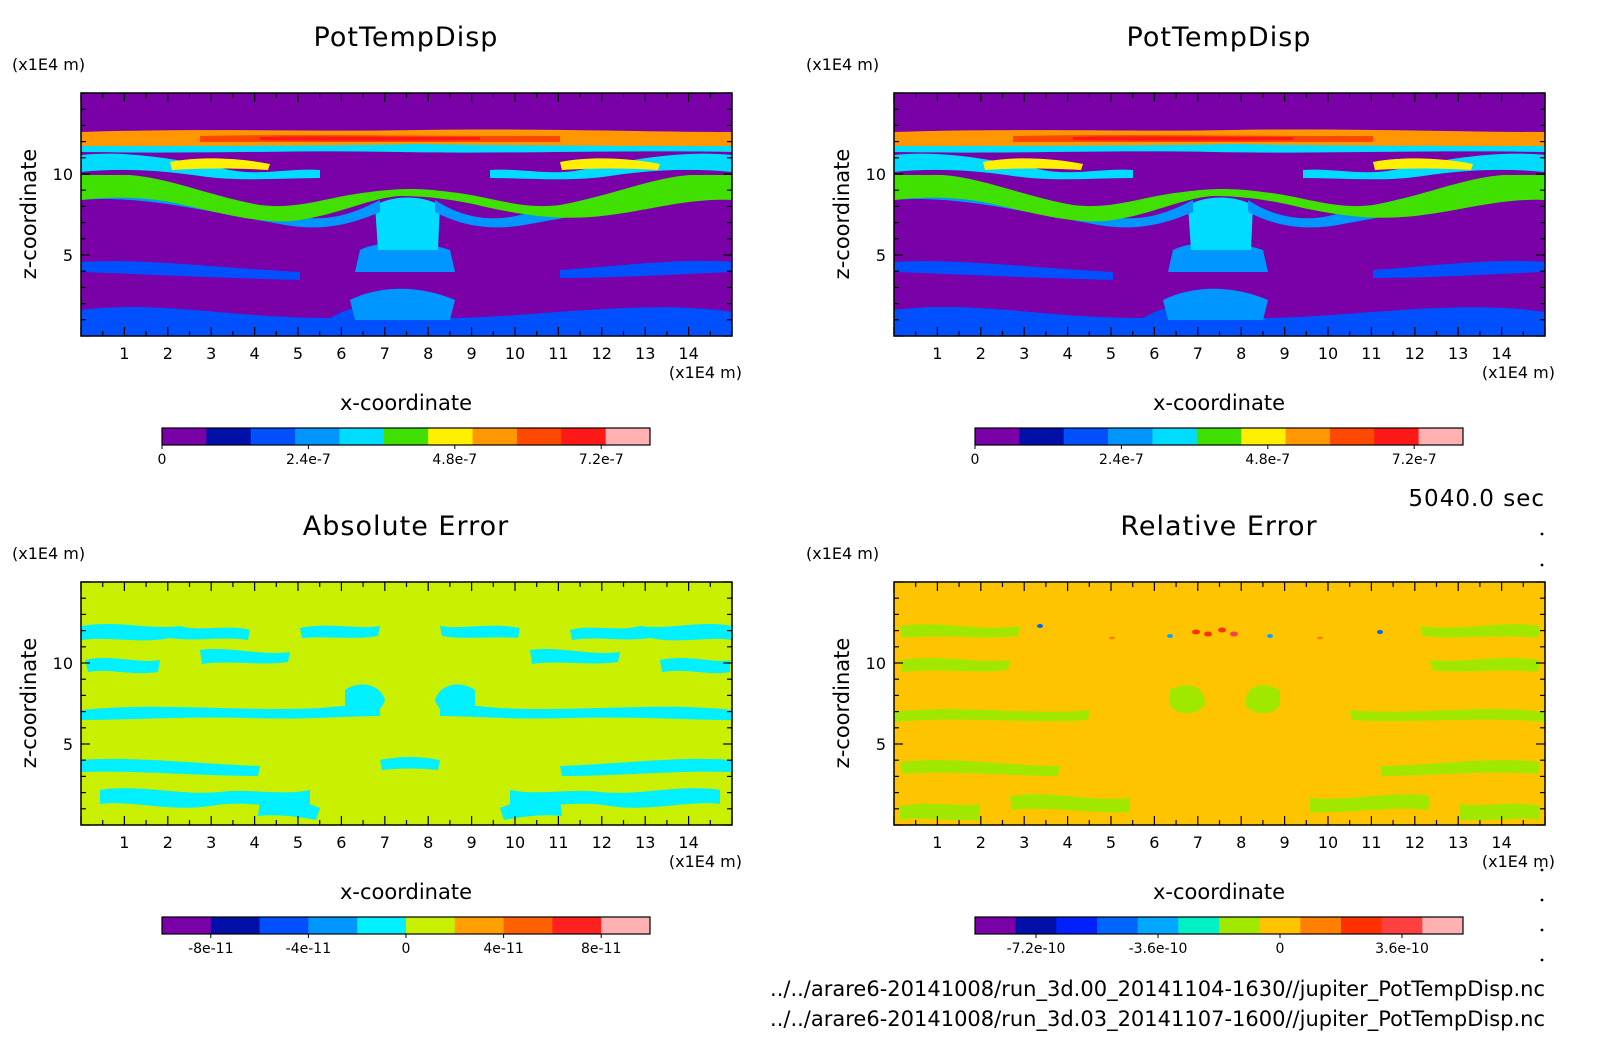 This screenshot has width=1604, height=1054. Describe the element at coordinates (1217, 447) in the screenshot. I see `colorbar: 0 2.4e-7 4.8e-7 7.2e-7` at that location.